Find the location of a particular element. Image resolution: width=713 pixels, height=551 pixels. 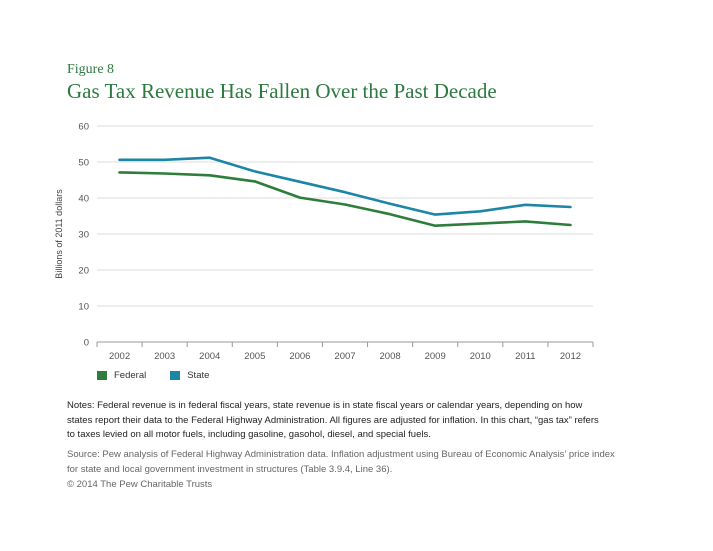

x-tick-label: 2005 is located at coordinates (254, 356).